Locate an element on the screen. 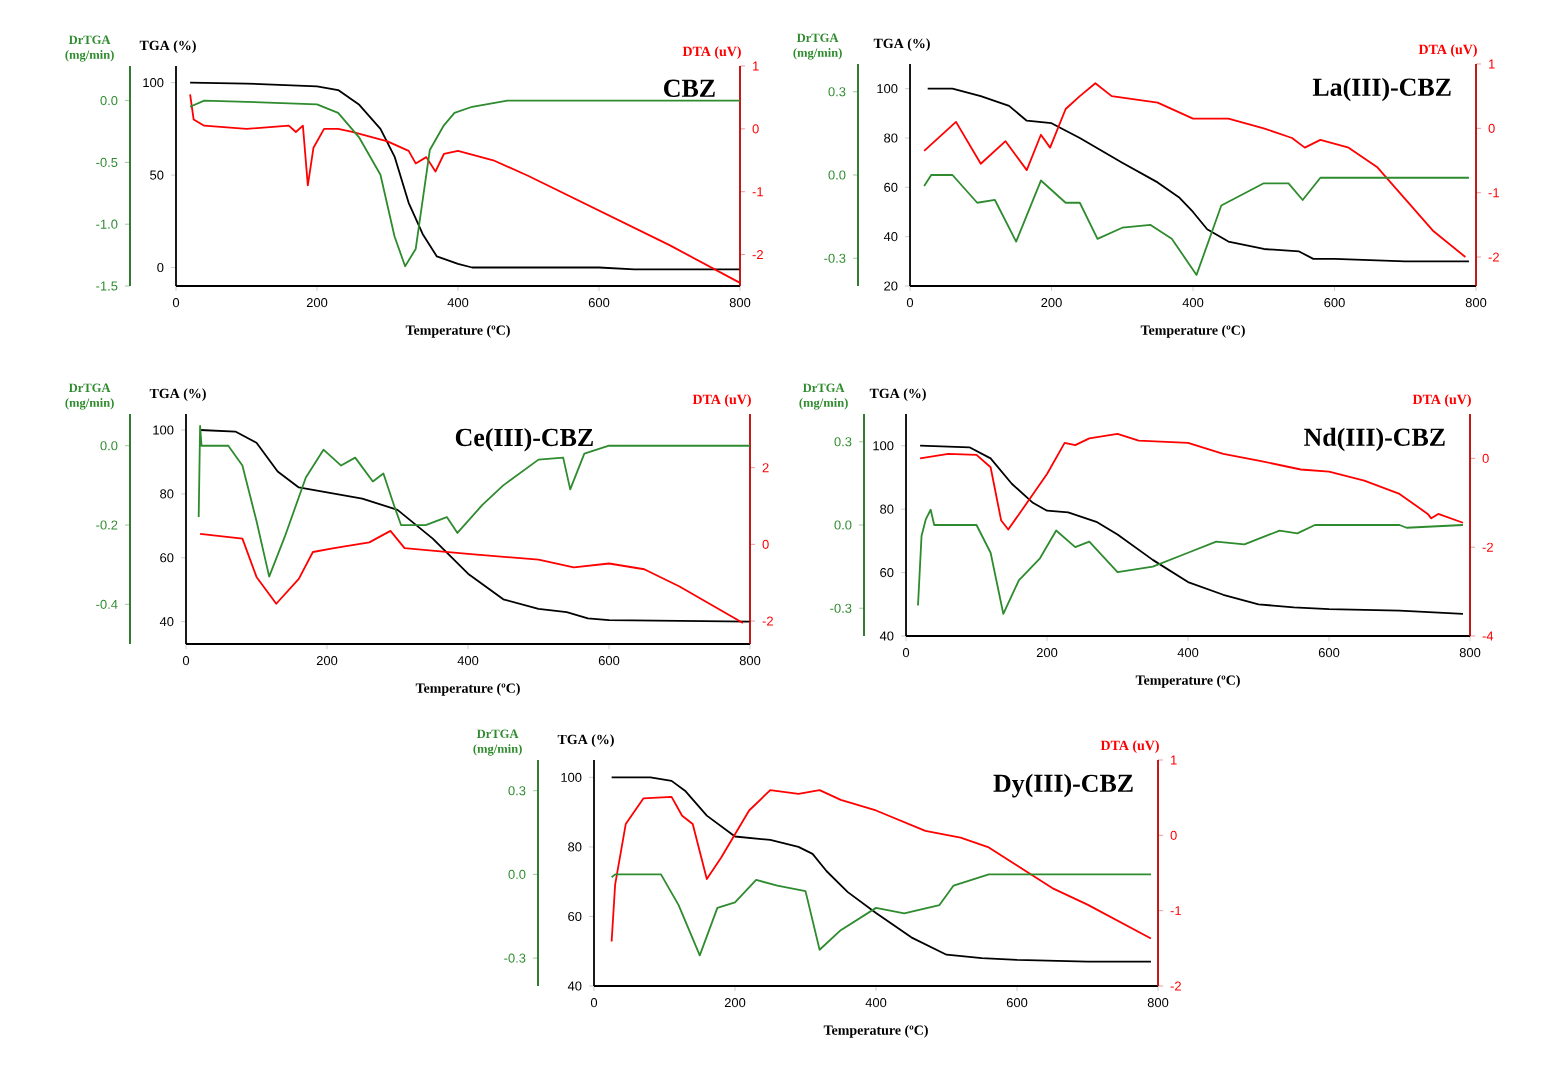  chart-title: Ce(III)-CBZ is located at coordinates (524, 439).